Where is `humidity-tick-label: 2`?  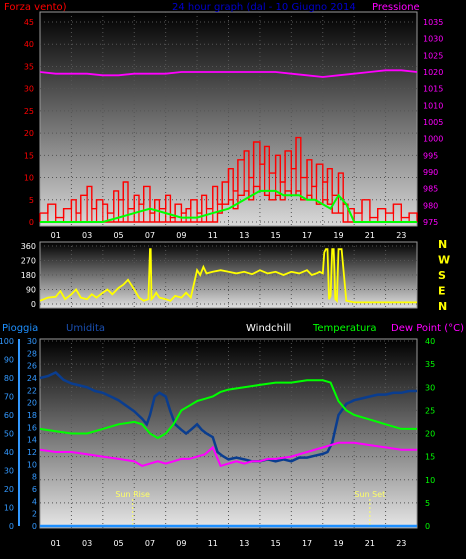 humidity-tick-label: 2 is located at coordinates (34, 514).